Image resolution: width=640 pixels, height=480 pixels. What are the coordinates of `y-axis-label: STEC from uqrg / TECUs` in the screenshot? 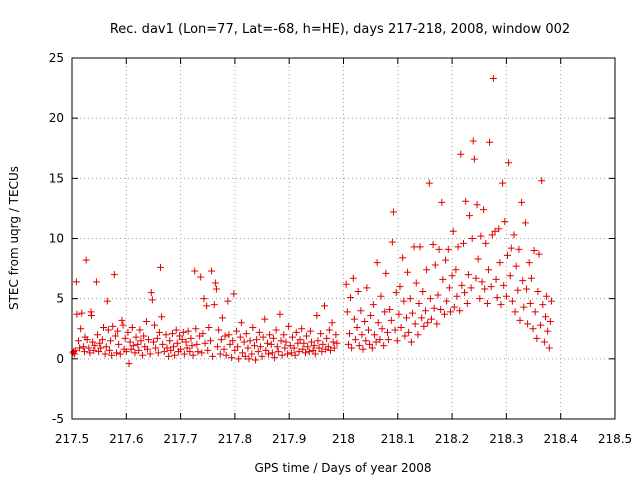 It's located at (14, 238).